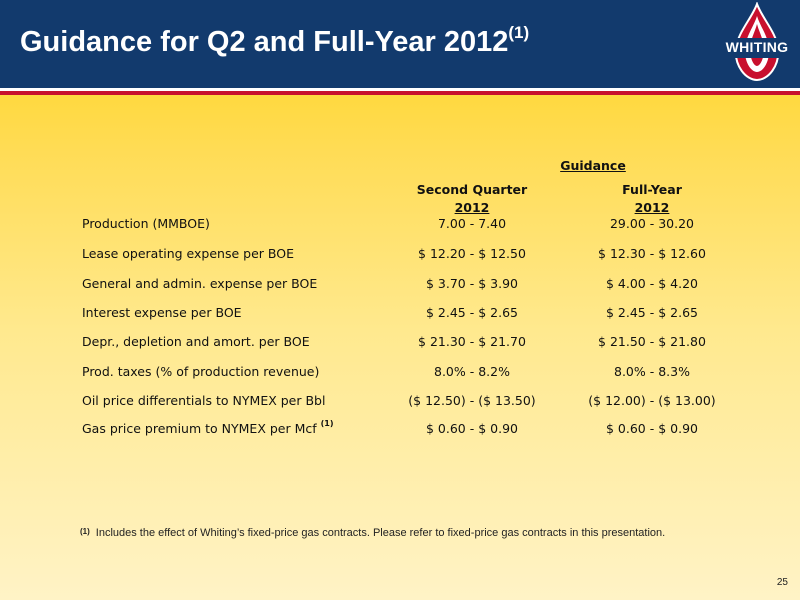 The image size is (800, 600). I want to click on full-year-value: $ 12.30 - $ 12.60, so click(652, 253).